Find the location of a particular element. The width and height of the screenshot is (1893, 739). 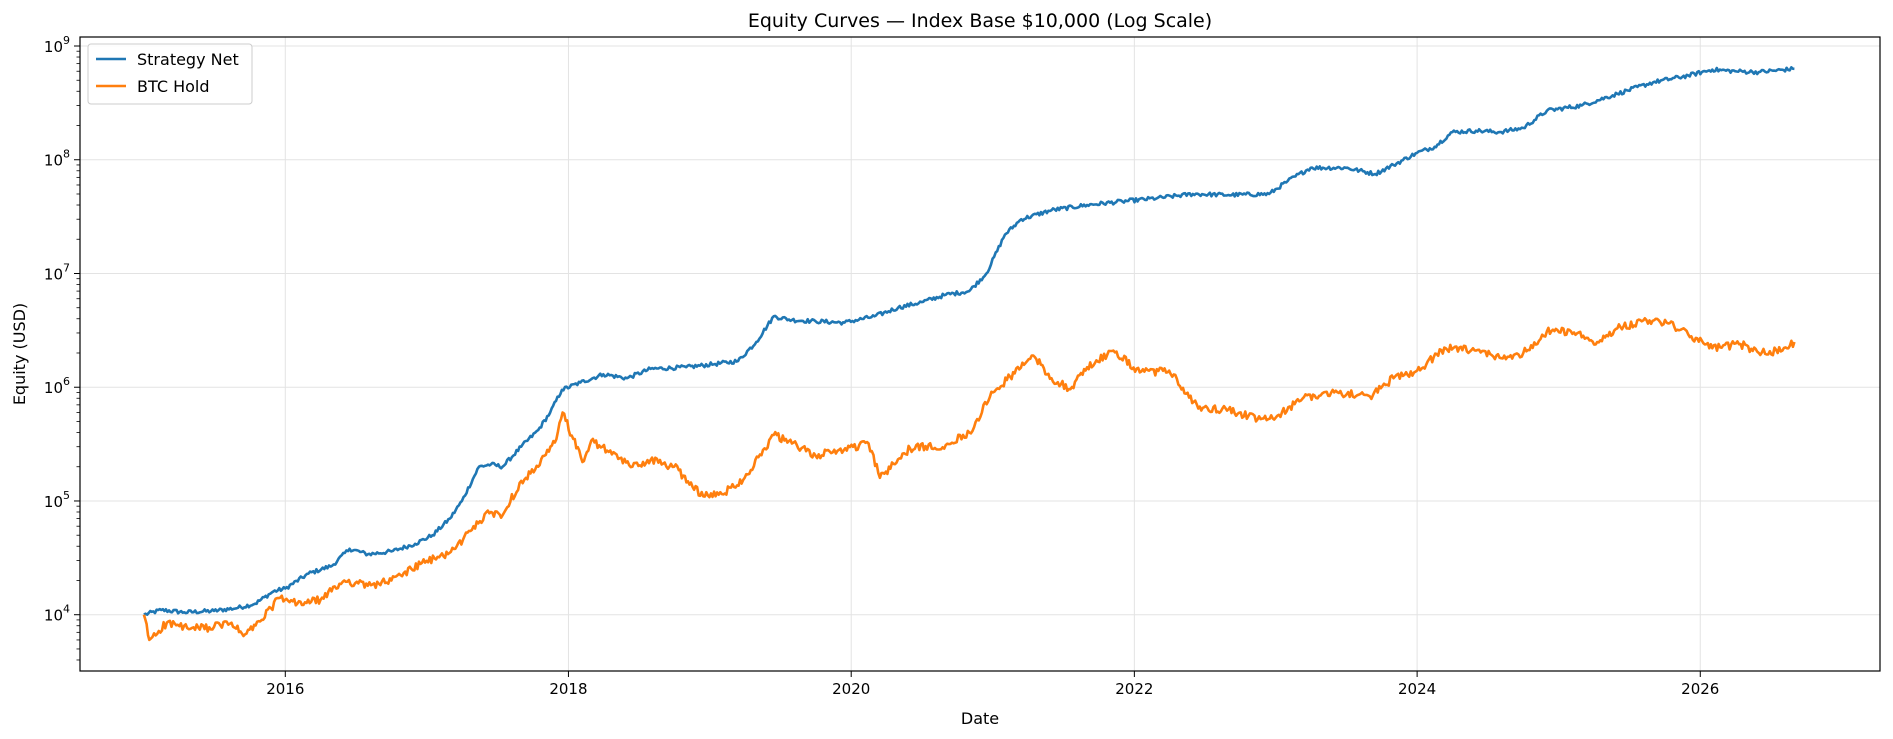

y-axis: 10⁴ 10⁵ 10⁶ 10⁷ 10⁸ 10⁹ is located at coordinates (62, 347).